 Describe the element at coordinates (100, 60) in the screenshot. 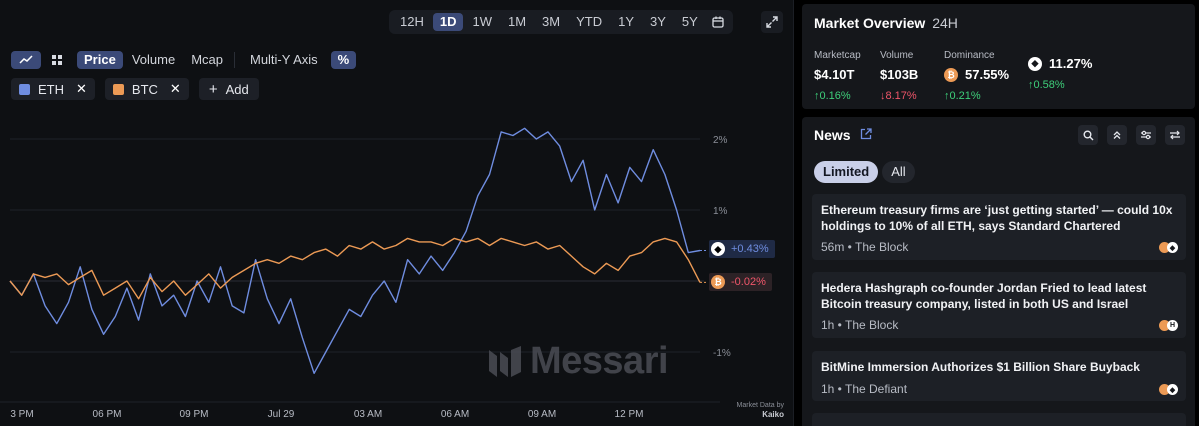

I see `price-toggle: Price` at that location.